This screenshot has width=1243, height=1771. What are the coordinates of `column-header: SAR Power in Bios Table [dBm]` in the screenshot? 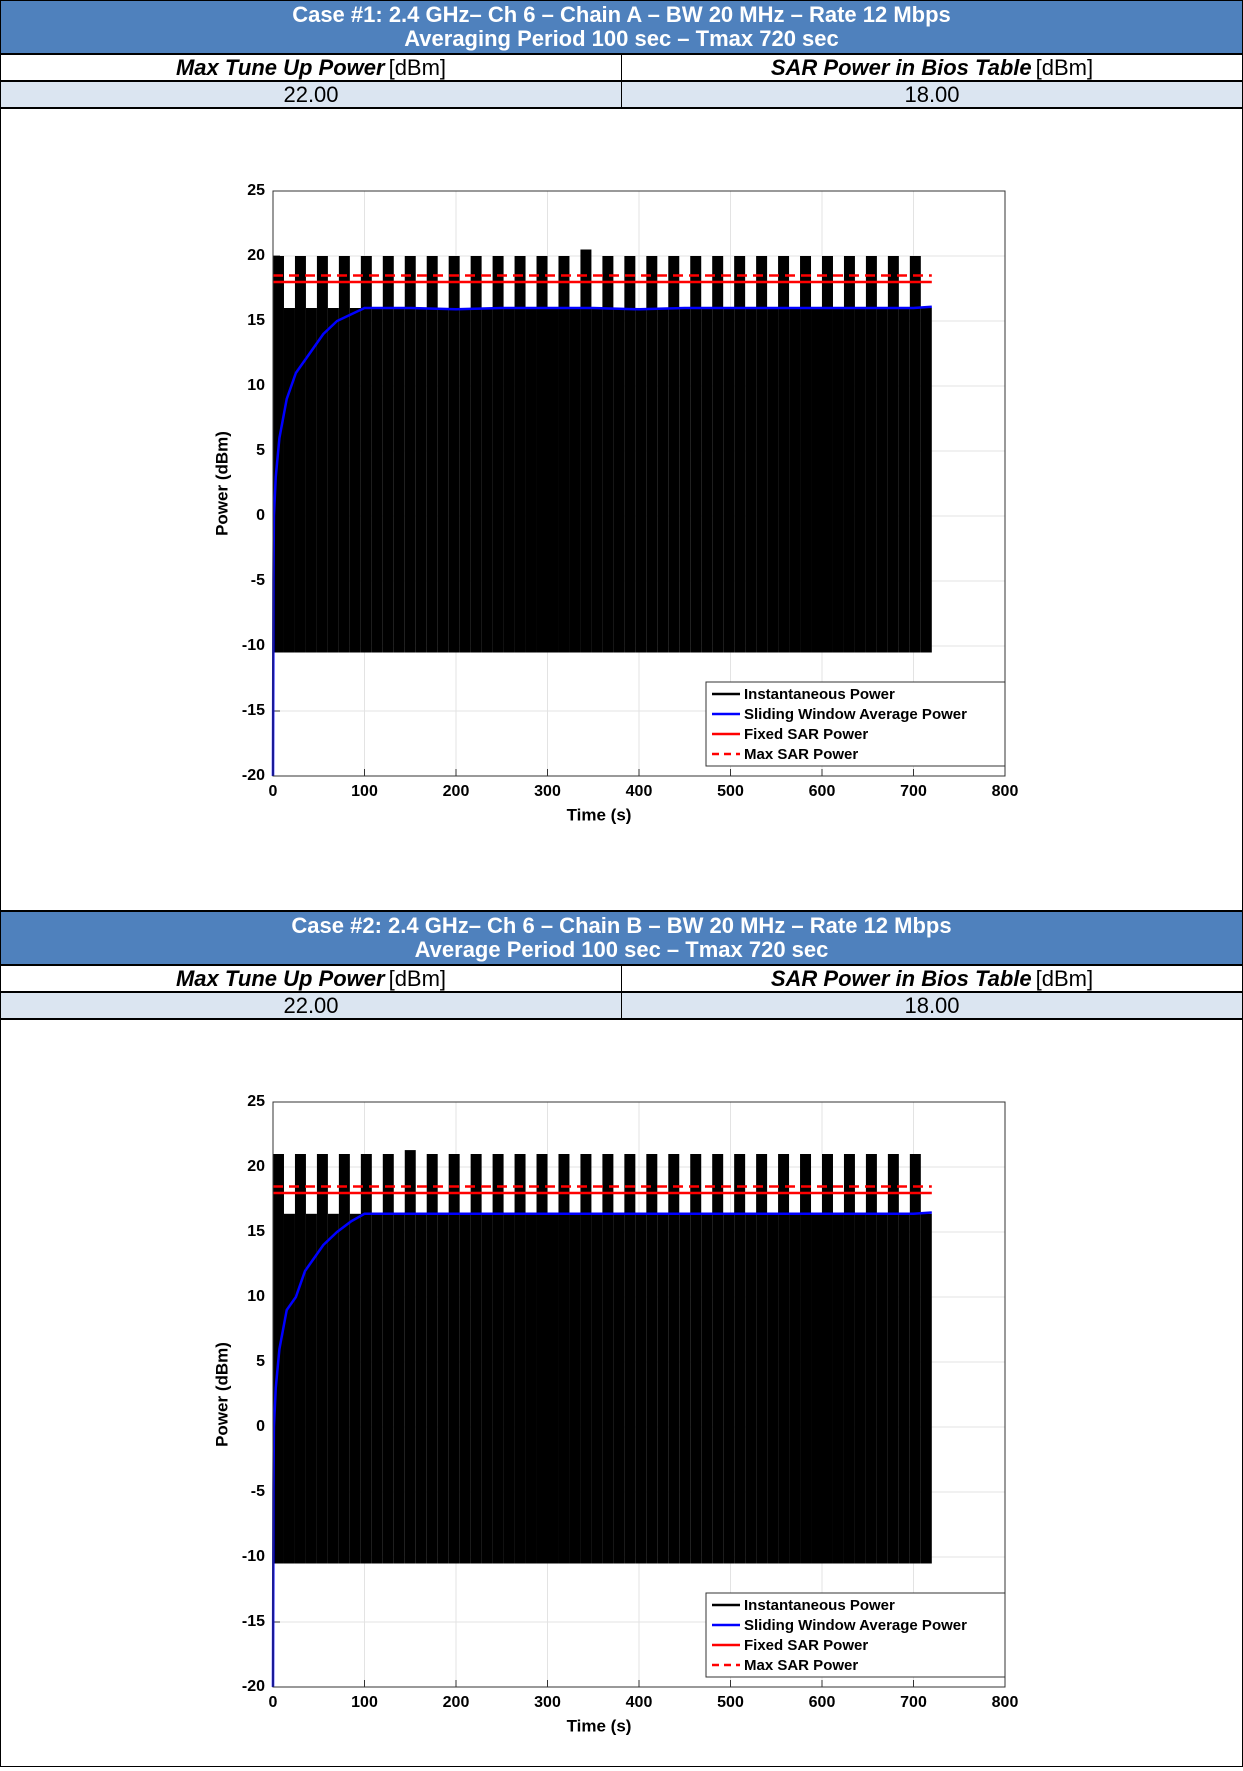 It's located at (932, 67).